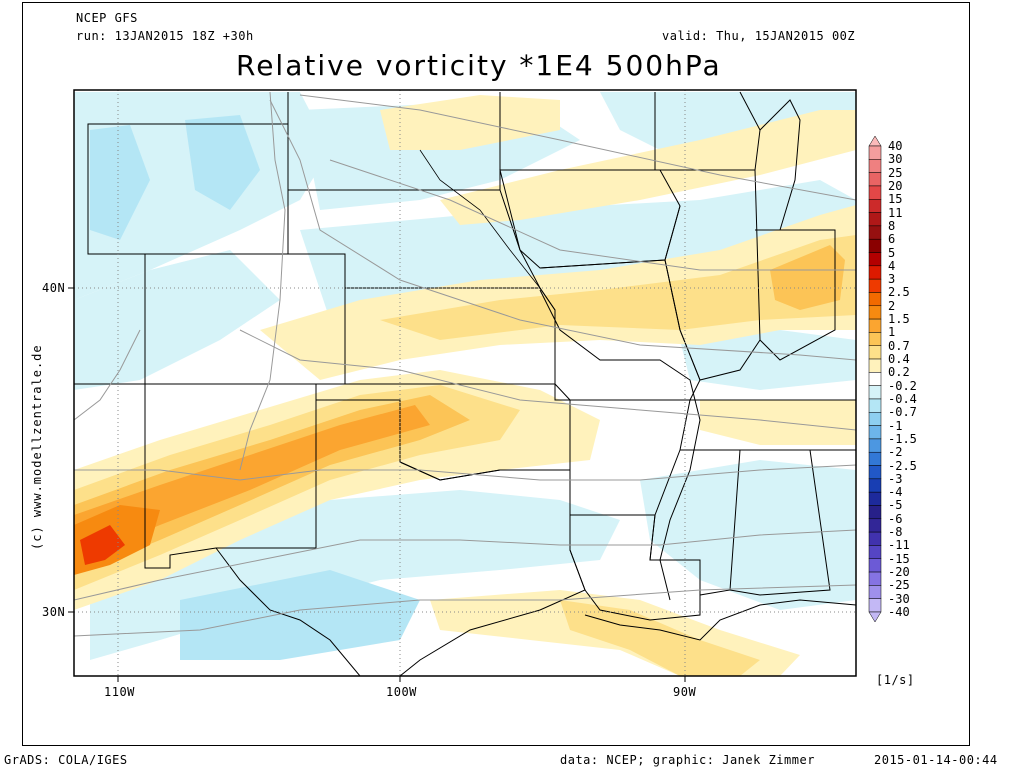 The image size is (1024, 768). I want to click on colorbar-label: 1.5, so click(899, 319).